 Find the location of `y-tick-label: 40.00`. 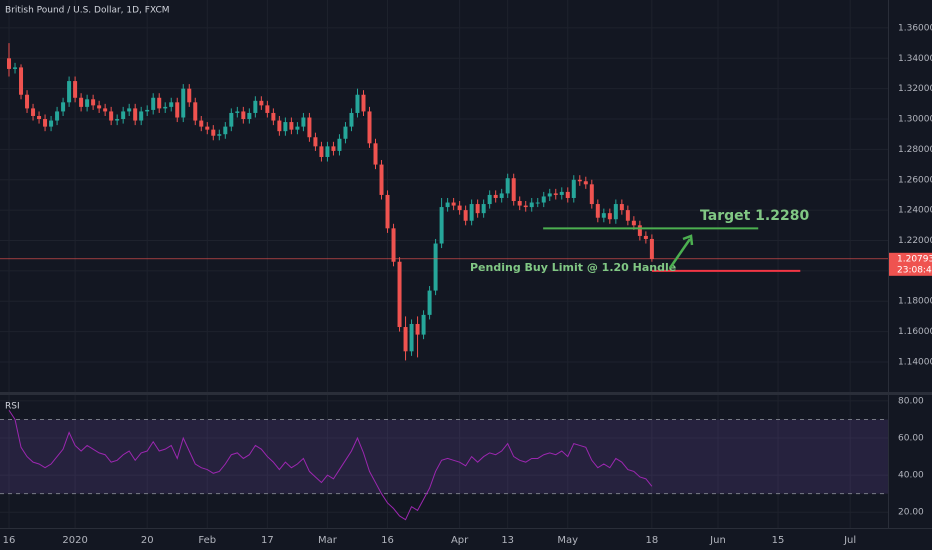

y-tick-label: 40.00 is located at coordinates (911, 476).